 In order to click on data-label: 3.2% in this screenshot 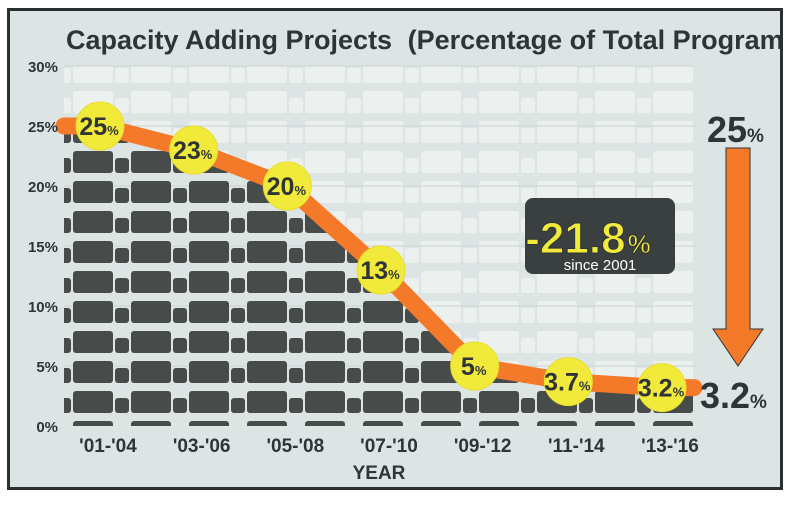, I will do `click(661, 389)`.